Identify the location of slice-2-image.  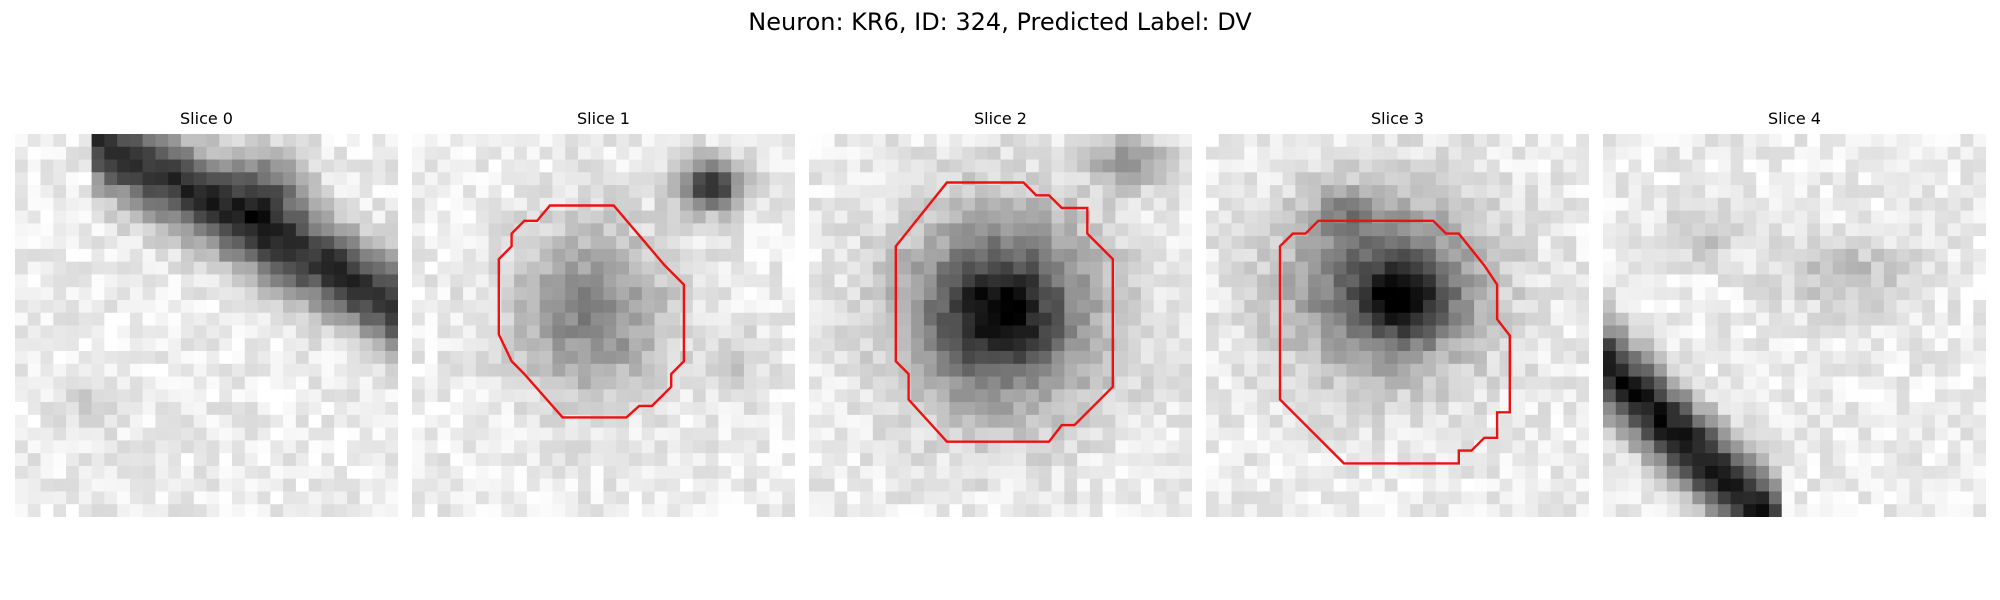
(1000, 325).